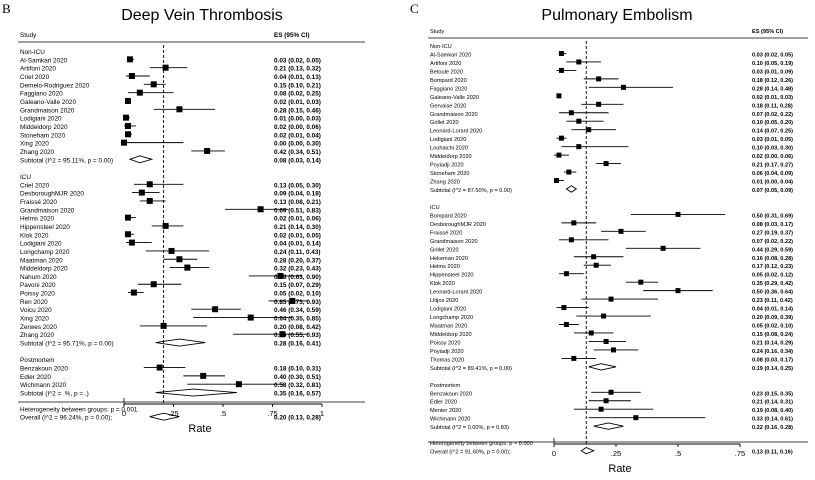  Describe the element at coordinates (678, 453) in the screenshot. I see `x-tick-label: .5` at that location.